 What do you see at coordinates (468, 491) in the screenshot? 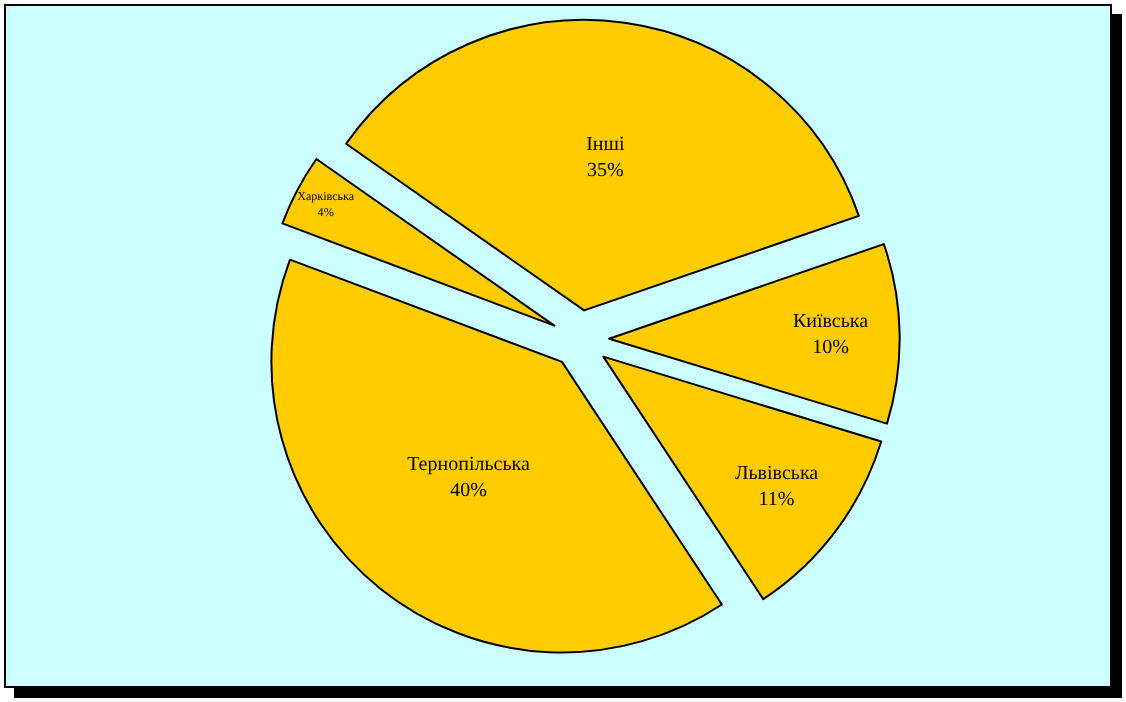
I see `data-label: 40%` at bounding box center [468, 491].